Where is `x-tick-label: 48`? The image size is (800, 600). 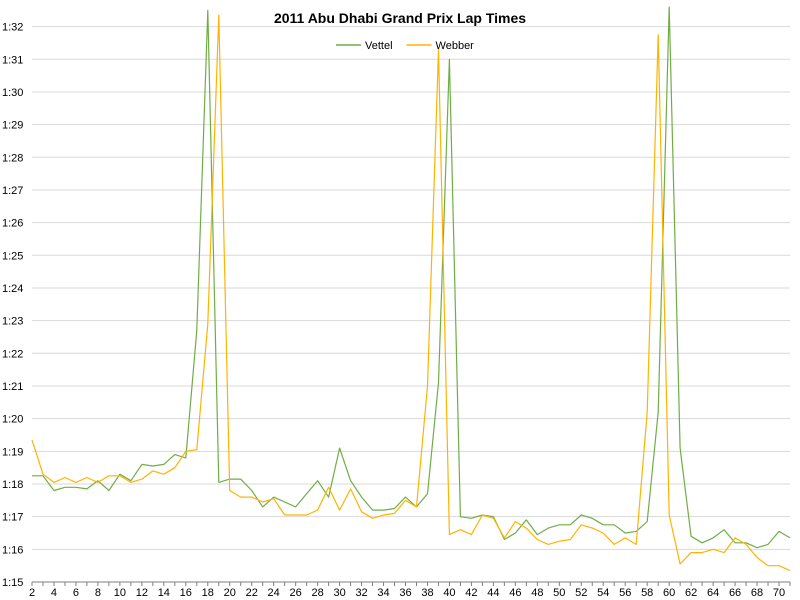
x-tick-label: 48 is located at coordinates (537, 593).